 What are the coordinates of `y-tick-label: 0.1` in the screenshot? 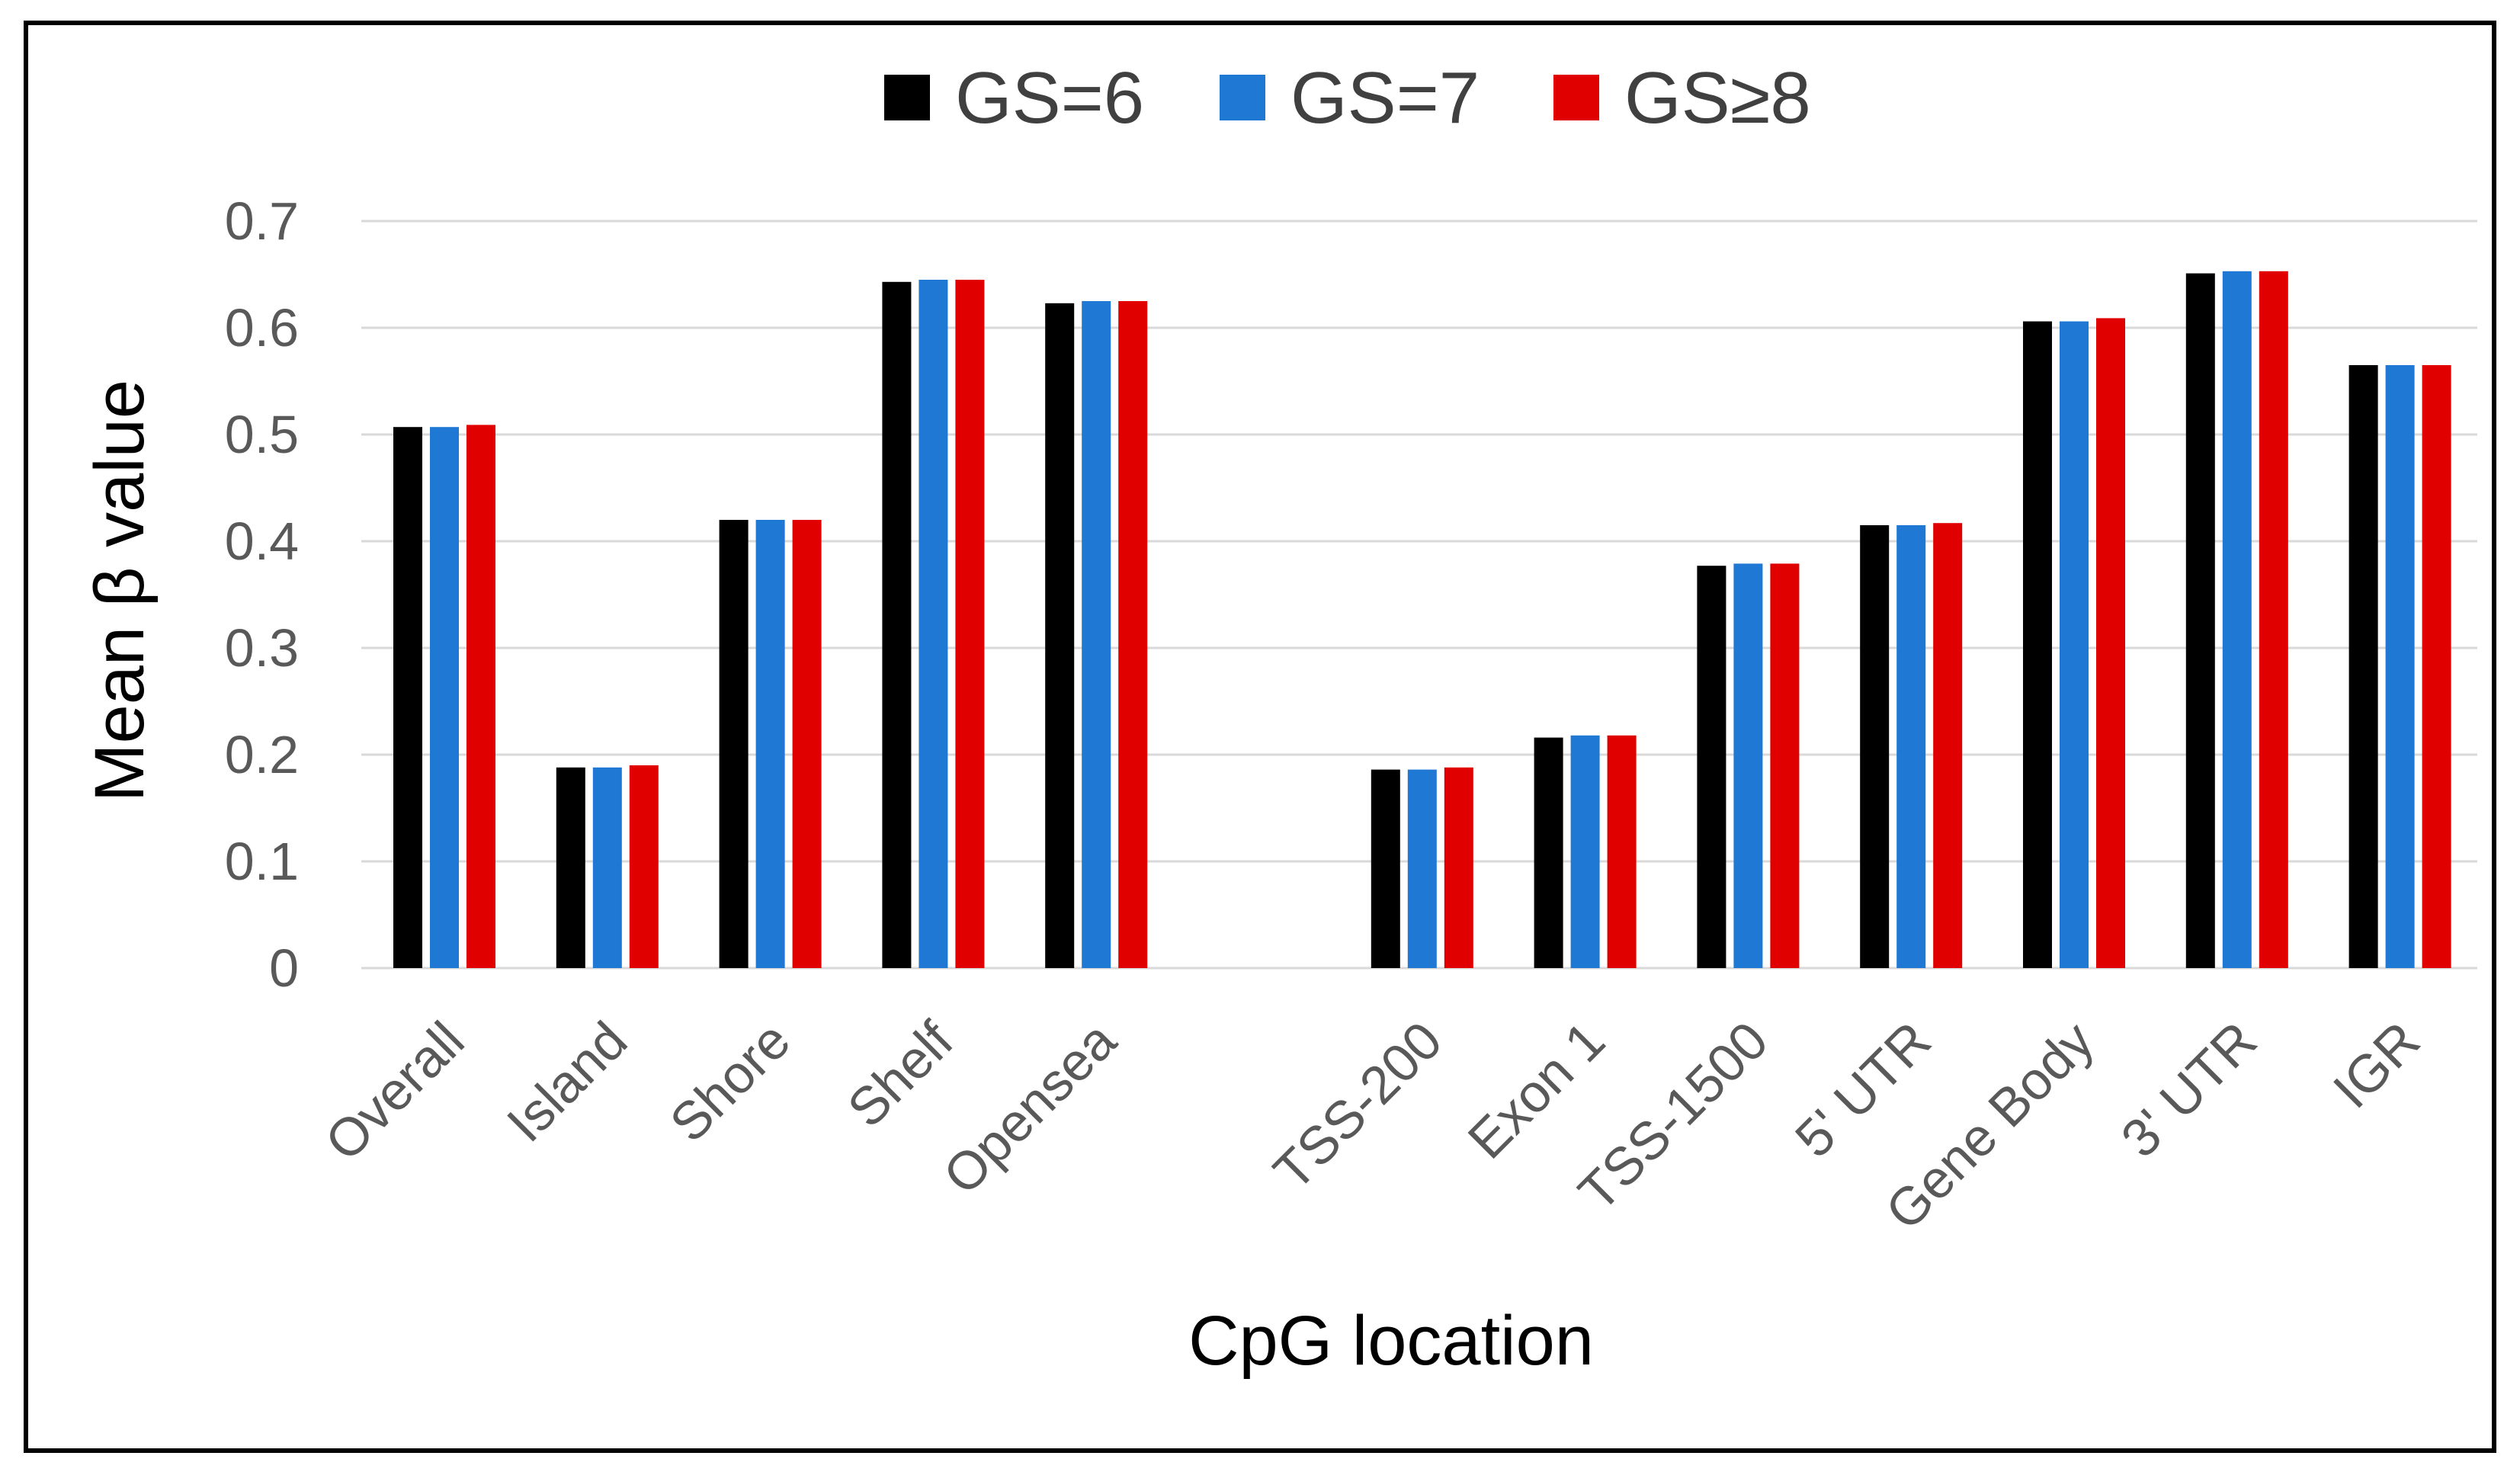 It's located at (262, 861).